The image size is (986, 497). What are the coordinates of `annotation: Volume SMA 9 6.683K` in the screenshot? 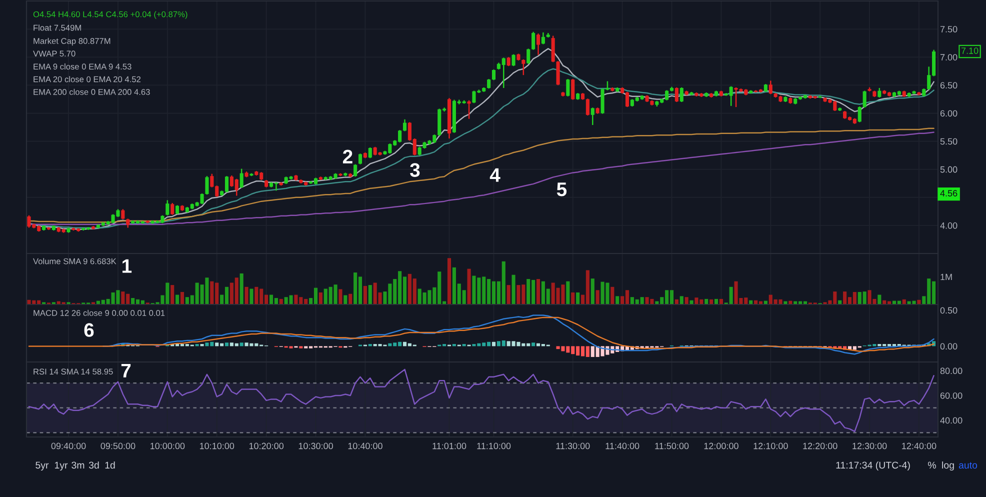 It's located at (74, 261).